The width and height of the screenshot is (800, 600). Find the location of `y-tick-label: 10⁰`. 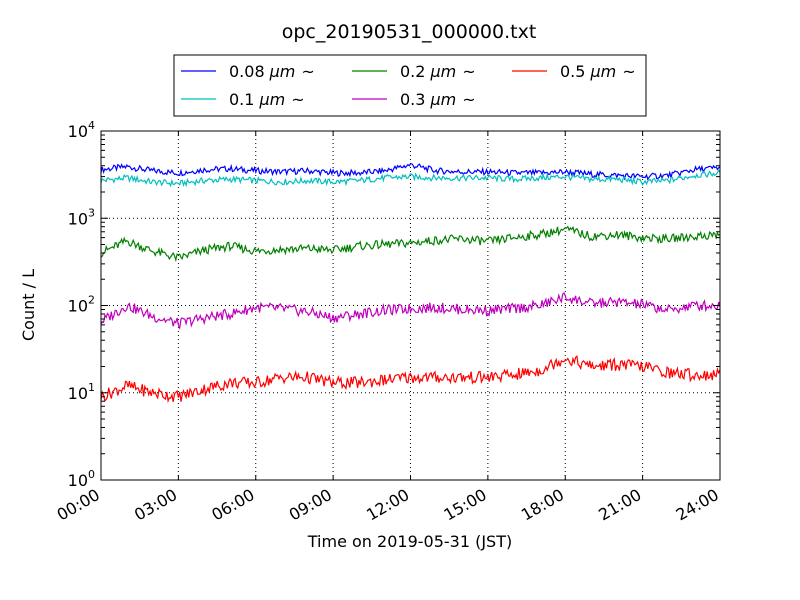

y-tick-label: 10⁰ is located at coordinates (81, 479).